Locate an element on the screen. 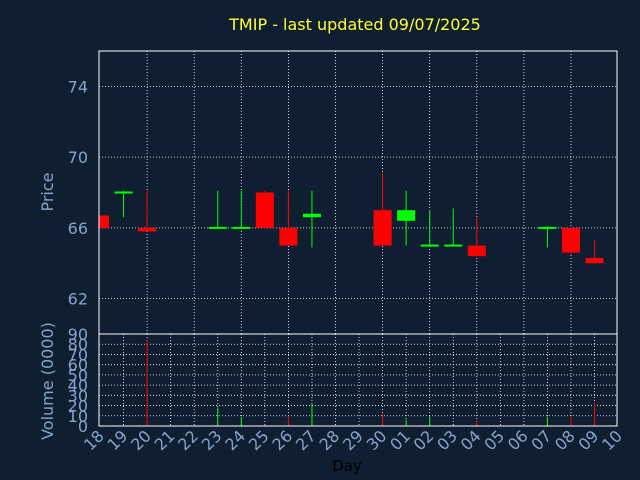  price-tick-label: 70 is located at coordinates (78, 157).